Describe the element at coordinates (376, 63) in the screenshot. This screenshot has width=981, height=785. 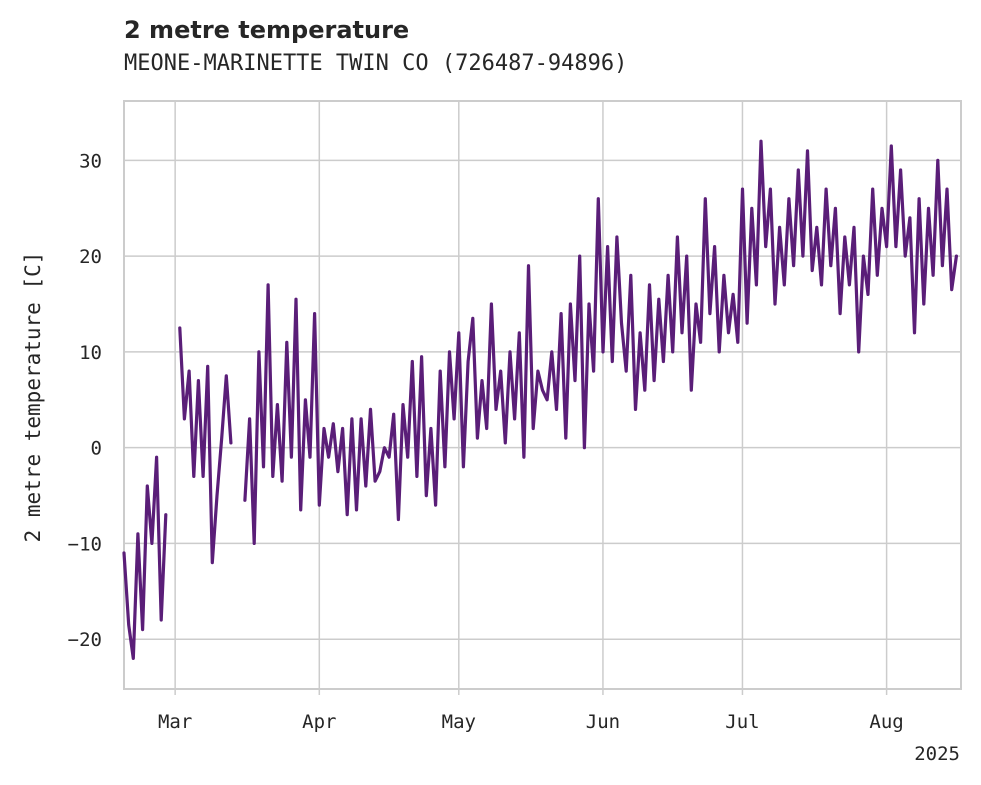
I see `chart-subtitle: MEONE-MARINETTE TWIN CO (726487-94896)` at that location.